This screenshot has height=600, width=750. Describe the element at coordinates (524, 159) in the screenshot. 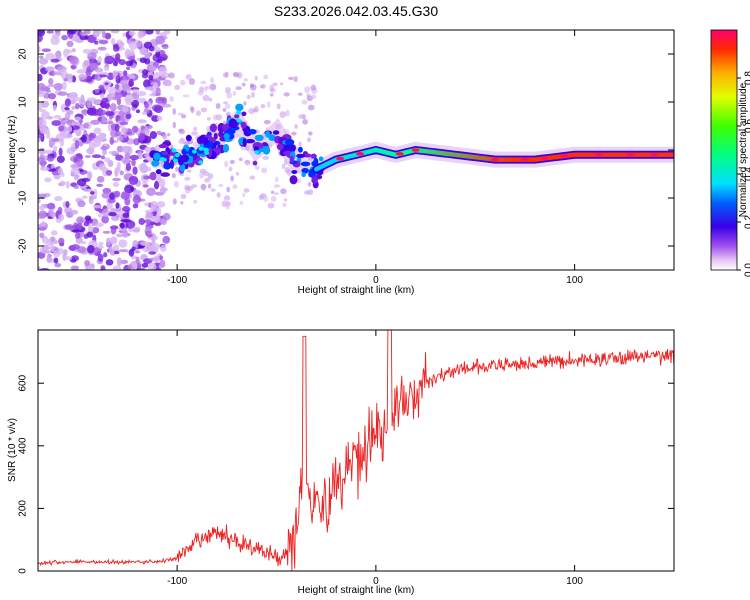

I see `ridge-hotspot` at that location.